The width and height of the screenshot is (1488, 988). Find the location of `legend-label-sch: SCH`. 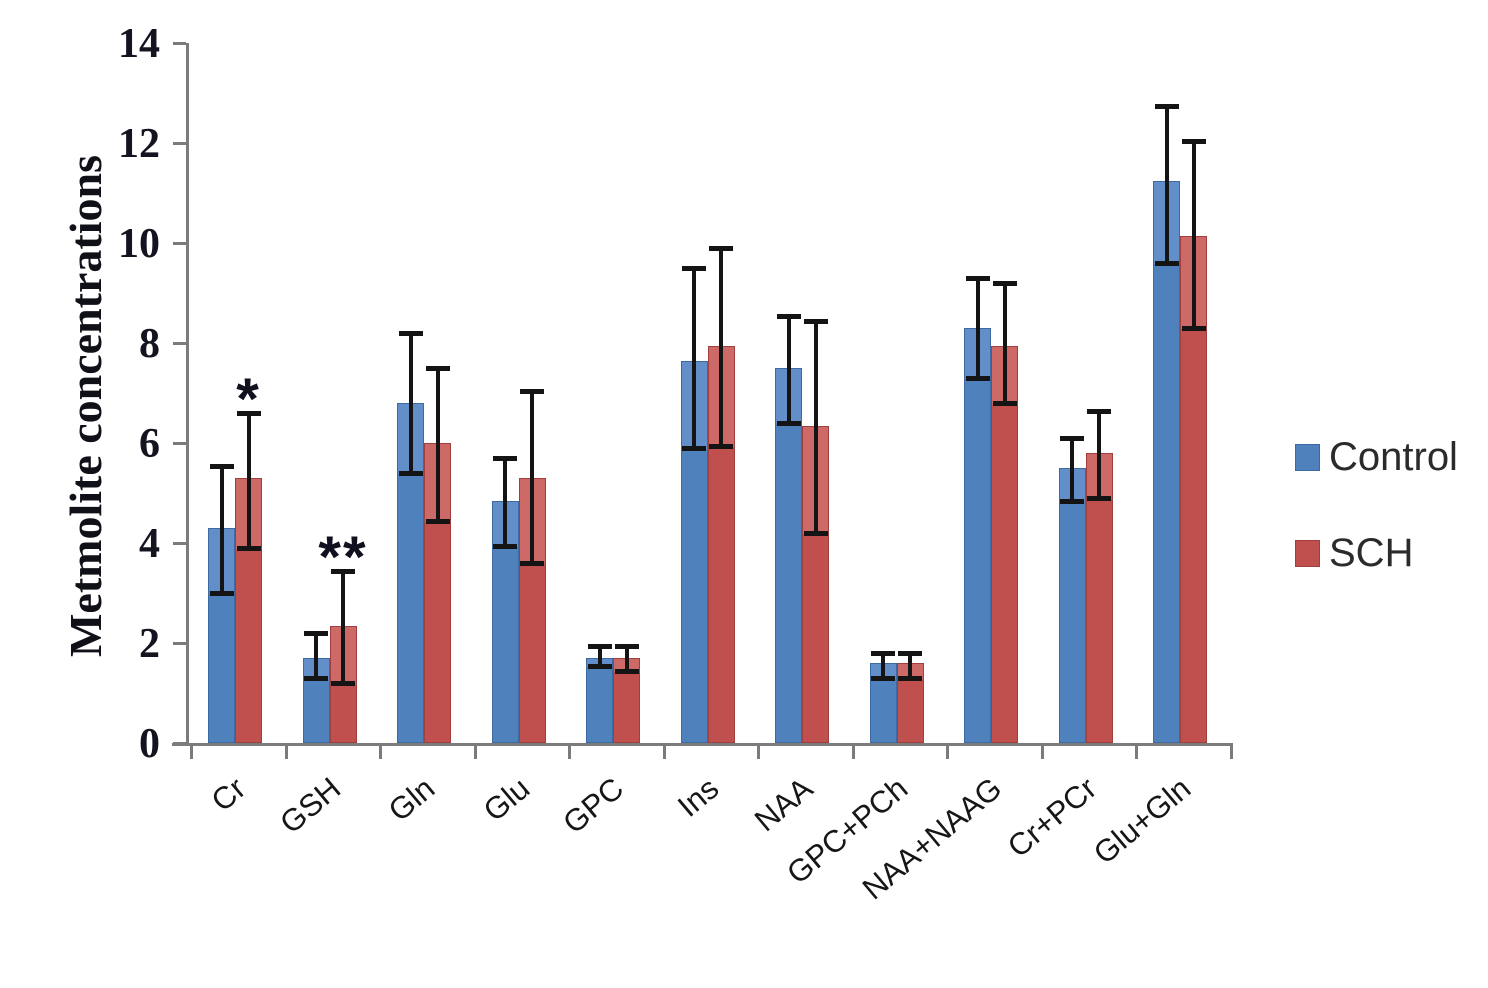

legend-label-sch: SCH is located at coordinates (1371, 553).